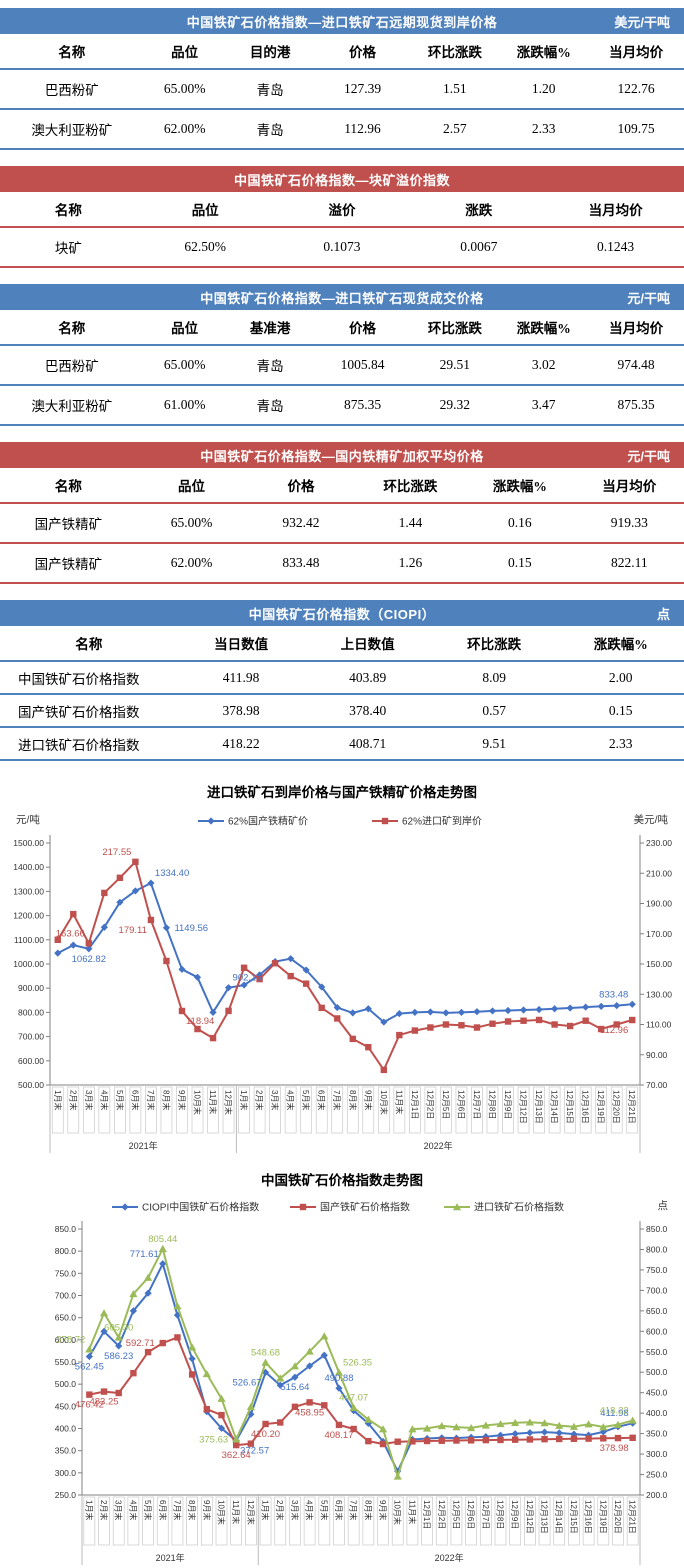 This screenshot has width=684, height=1568. What do you see at coordinates (342, 455) in the screenshot?
I see `table-header-band: 中国铁矿石价格指数—国内铁精矿加权平均价格 元/干吨` at bounding box center [342, 455].